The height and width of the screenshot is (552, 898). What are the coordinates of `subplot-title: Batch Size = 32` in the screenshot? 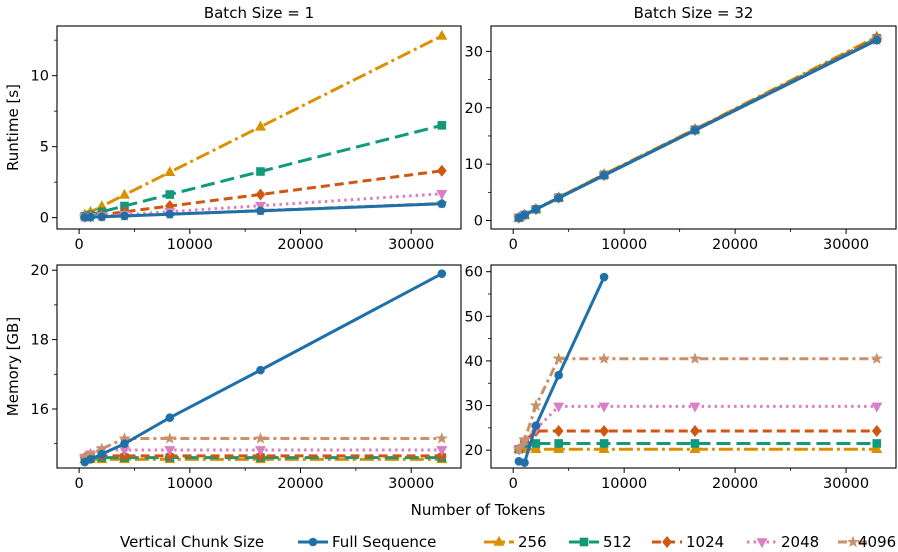 It's located at (694, 13).